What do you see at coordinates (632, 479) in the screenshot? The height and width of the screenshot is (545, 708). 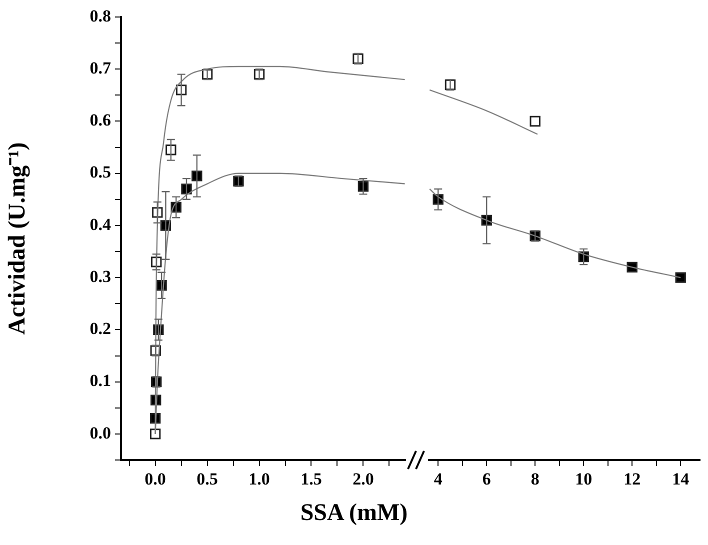 I see `x-tick-label: 12` at bounding box center [632, 479].